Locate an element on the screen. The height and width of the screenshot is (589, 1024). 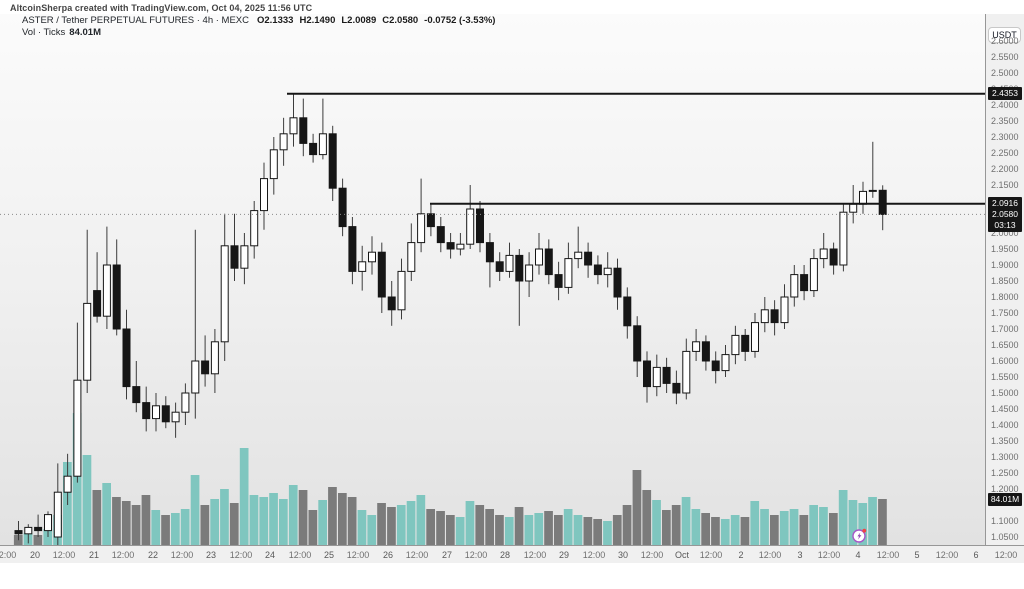
ohlc-item: L2.0089 is located at coordinates (359, 20).